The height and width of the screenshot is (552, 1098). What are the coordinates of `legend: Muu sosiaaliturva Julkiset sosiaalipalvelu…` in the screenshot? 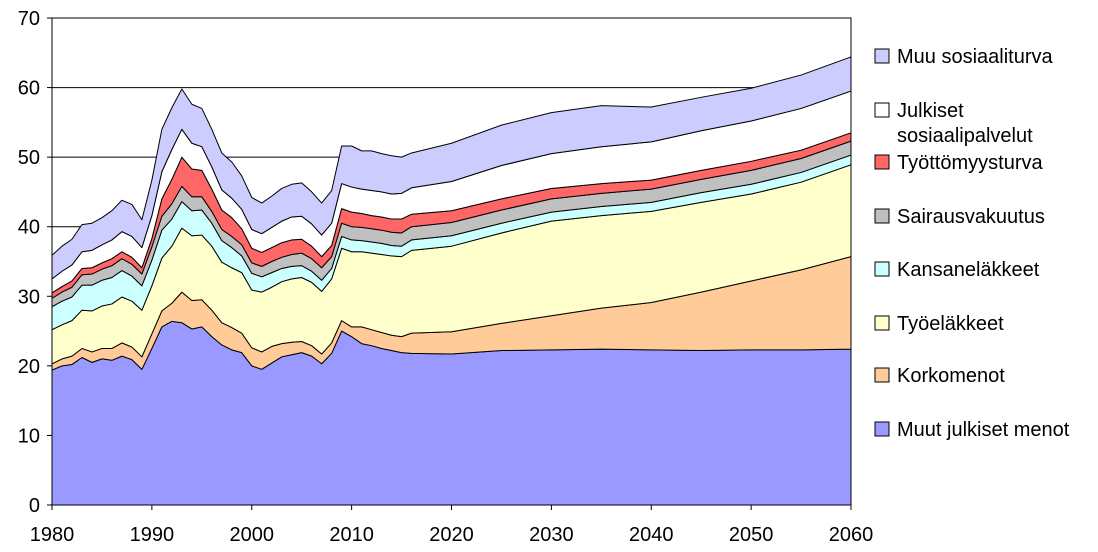 It's located at (972, 243).